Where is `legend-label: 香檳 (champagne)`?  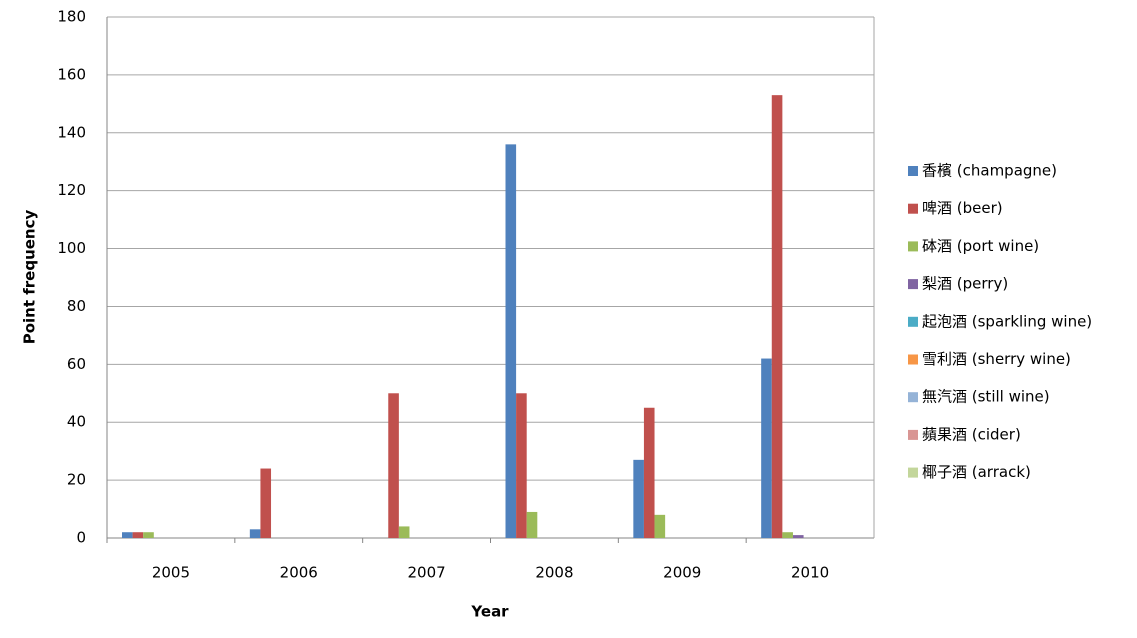 legend-label: 香檳 (champagne) is located at coordinates (989, 171).